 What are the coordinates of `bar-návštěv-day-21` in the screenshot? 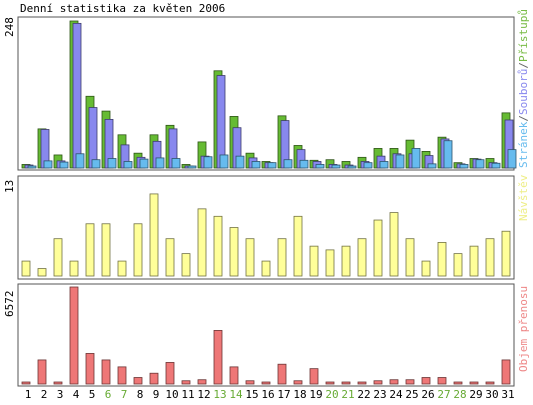 It's located at (346, 261).